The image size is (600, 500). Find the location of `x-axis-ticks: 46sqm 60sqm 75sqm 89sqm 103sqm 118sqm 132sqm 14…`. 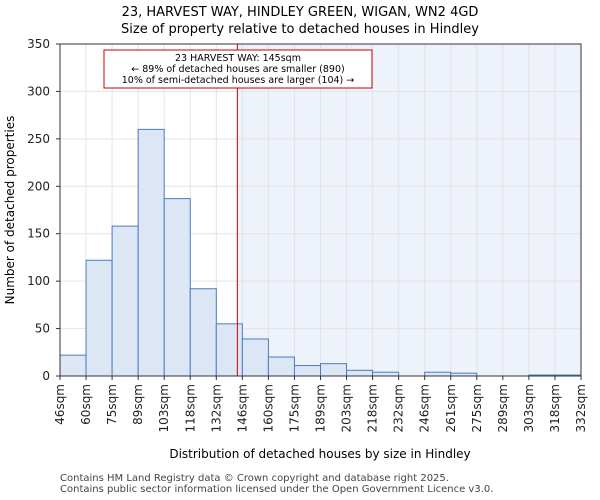

x-axis-ticks: 46sqm 60sqm 75sqm 89sqm 103sqm 118sqm 132sqm 14… is located at coordinates (320, 404).